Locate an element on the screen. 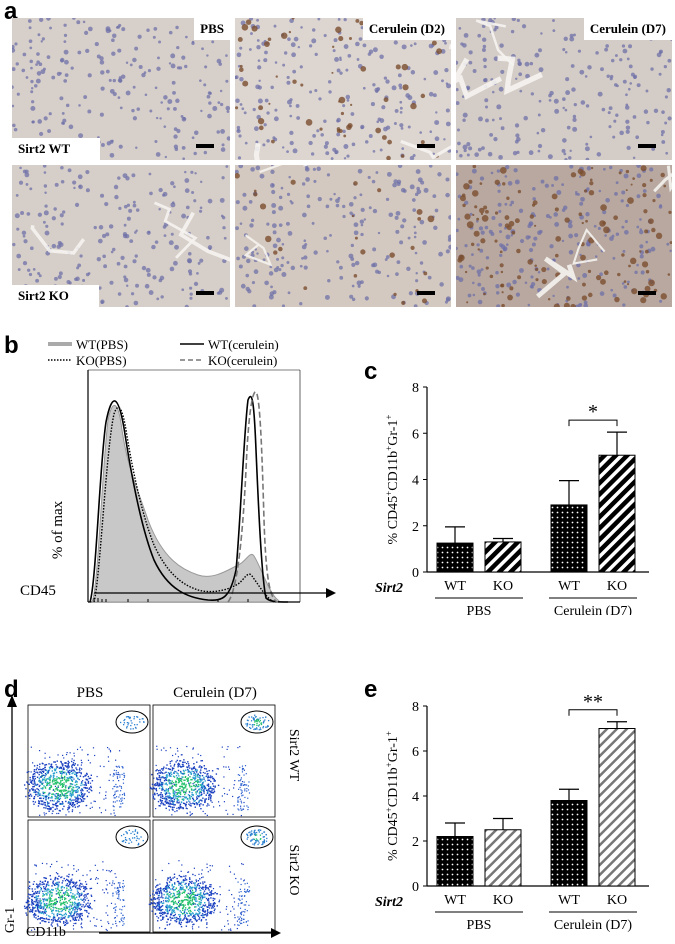 The height and width of the screenshot is (944, 675). legend-ko-pbs: KO(PBS) is located at coordinates (101, 360).